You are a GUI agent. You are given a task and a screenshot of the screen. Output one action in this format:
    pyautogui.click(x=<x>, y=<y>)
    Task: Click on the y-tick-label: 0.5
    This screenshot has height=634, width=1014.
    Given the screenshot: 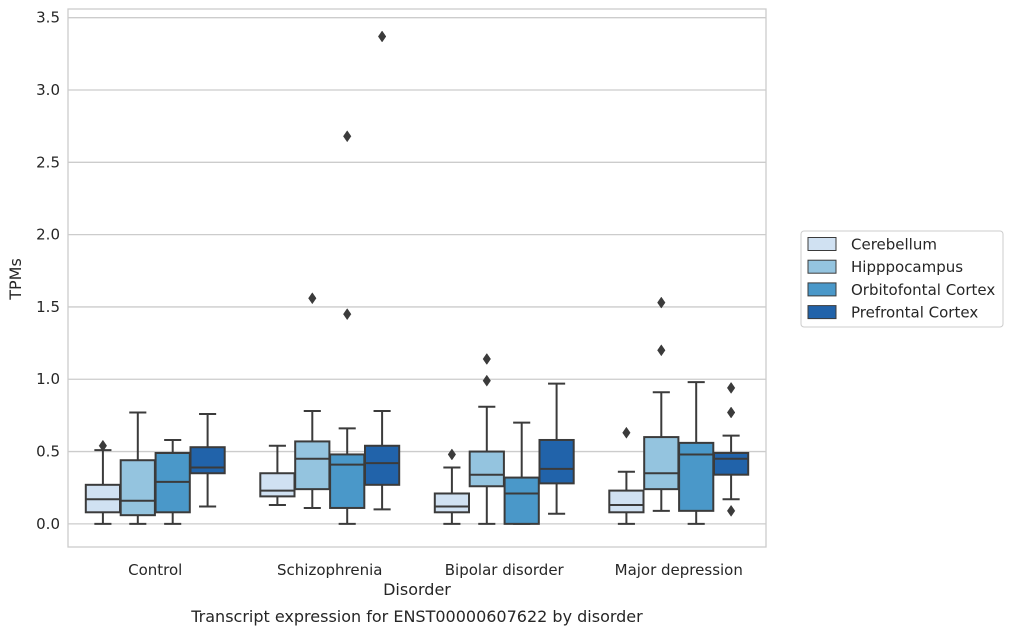 What is the action you would take?
    pyautogui.click(x=48, y=452)
    